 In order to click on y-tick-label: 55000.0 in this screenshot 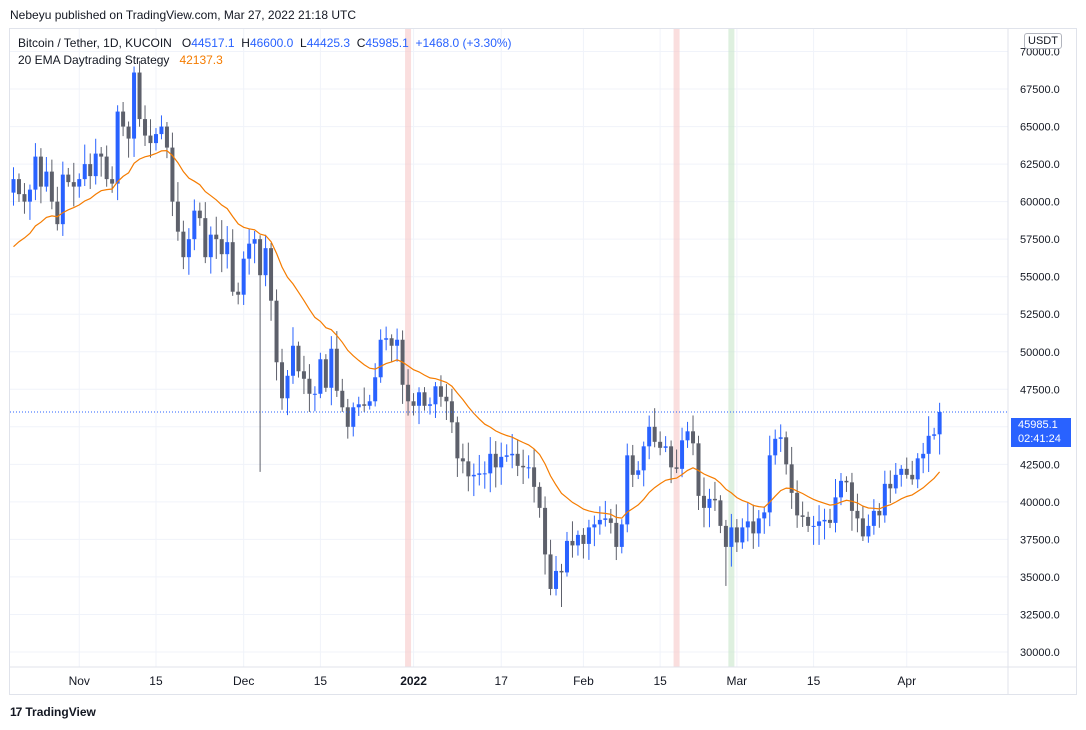, I will do `click(1040, 278)`.